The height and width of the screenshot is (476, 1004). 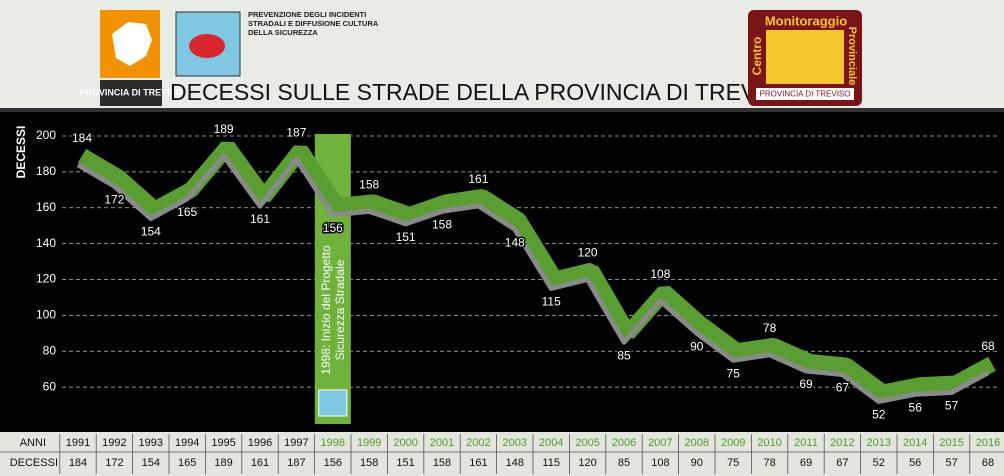 What do you see at coordinates (224, 129) in the screenshot?
I see `data-label: 189` at bounding box center [224, 129].